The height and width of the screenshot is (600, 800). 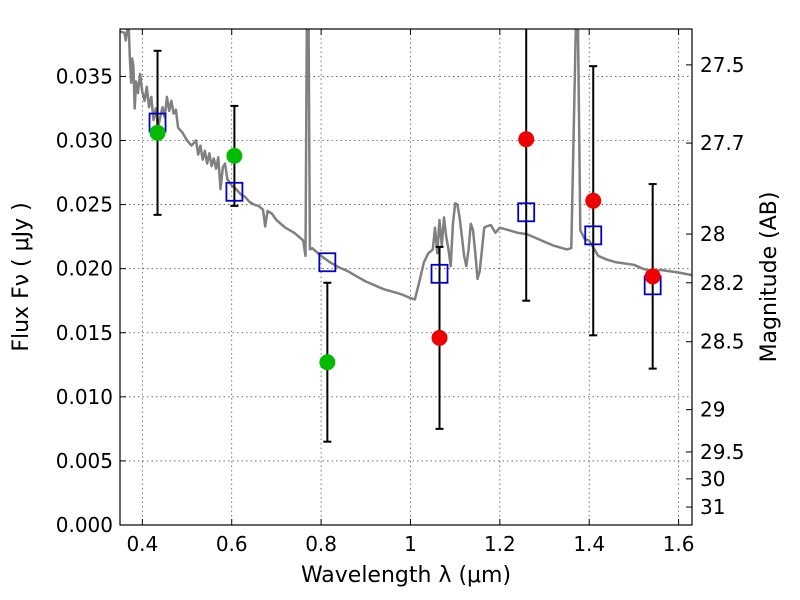 I want to click on y-tick-label: 0.030, so click(x=84, y=141).